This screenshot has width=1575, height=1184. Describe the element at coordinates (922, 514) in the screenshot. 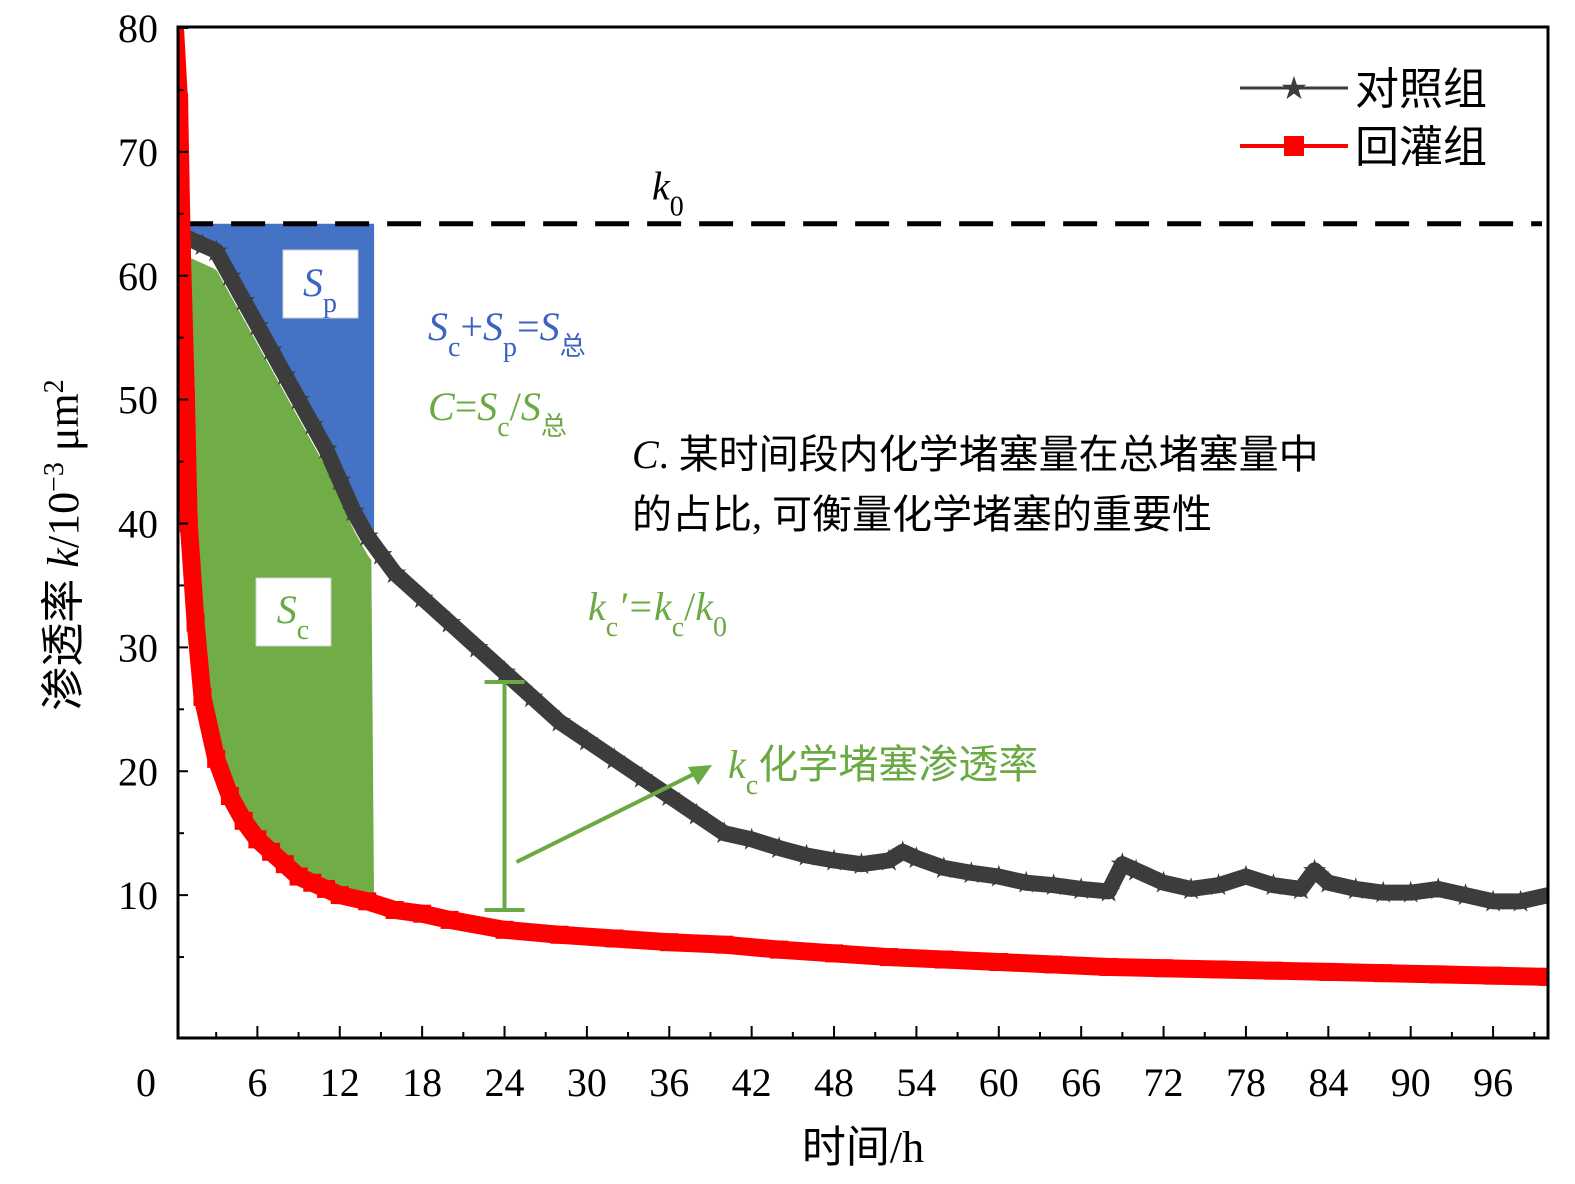

I see `description-line-2: 的占比, 可衡量化学堵塞的重要性` at that location.